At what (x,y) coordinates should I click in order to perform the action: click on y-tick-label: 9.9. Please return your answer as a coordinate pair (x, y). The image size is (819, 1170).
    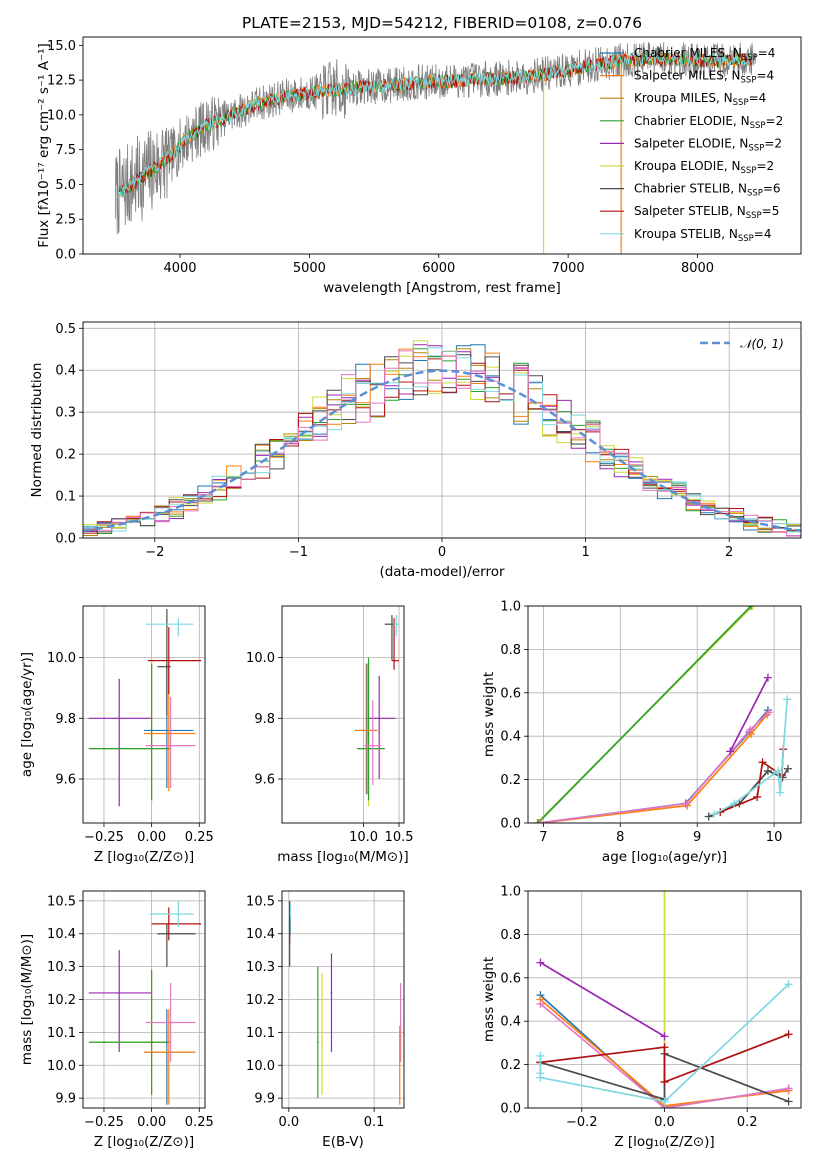
    Looking at the image, I should click on (264, 1099).